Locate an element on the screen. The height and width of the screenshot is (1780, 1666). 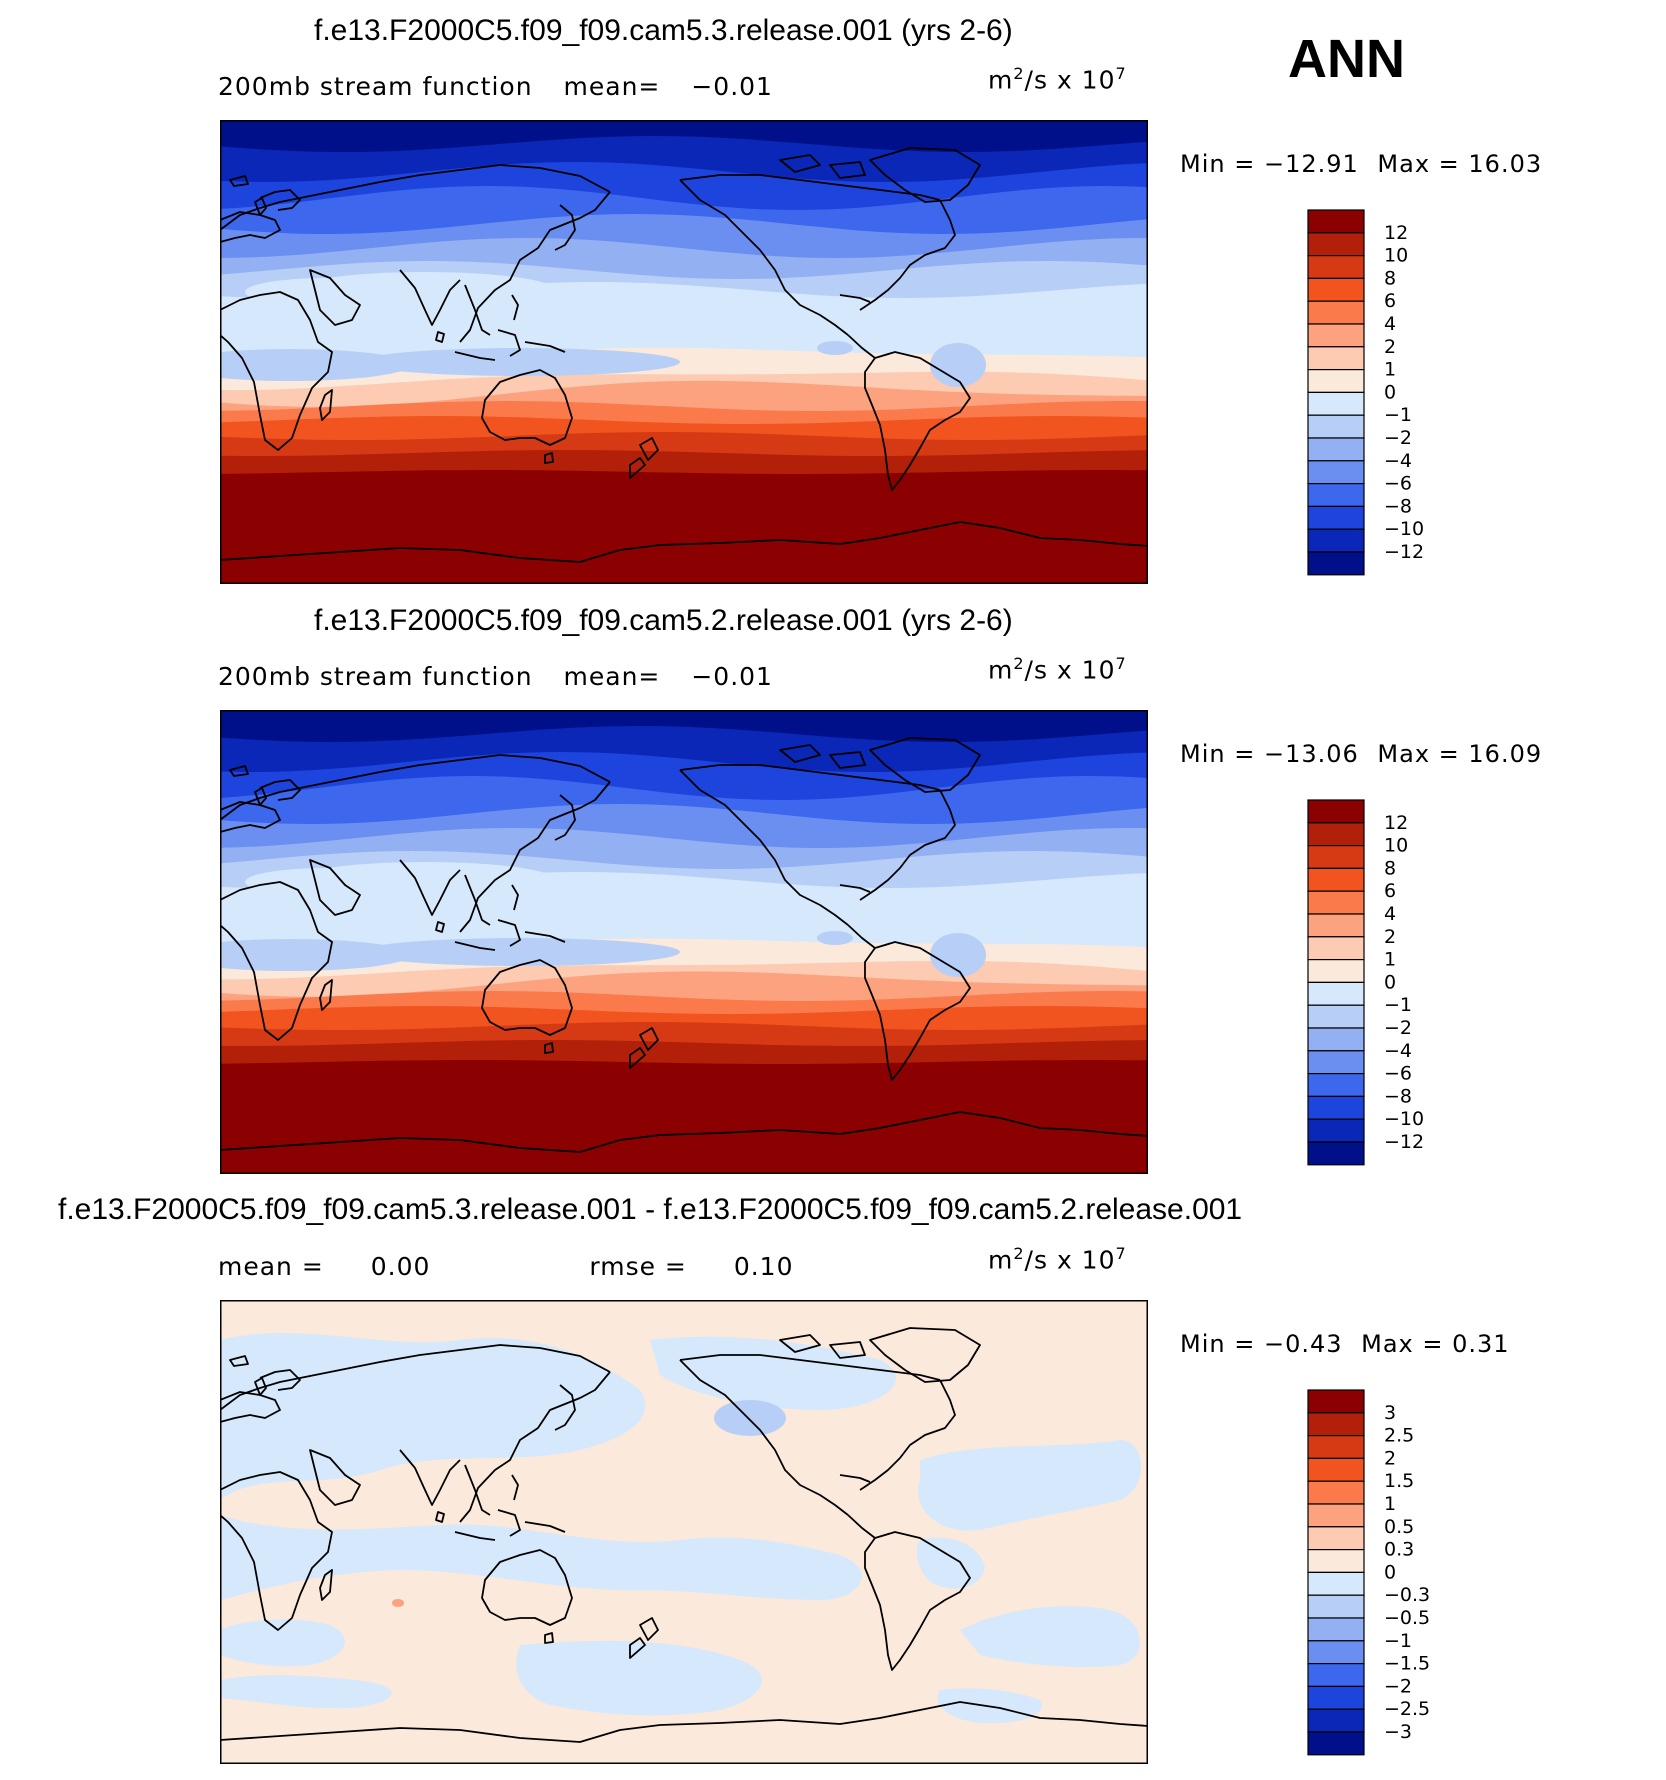
panel3-map-frame is located at coordinates (684, 1532).